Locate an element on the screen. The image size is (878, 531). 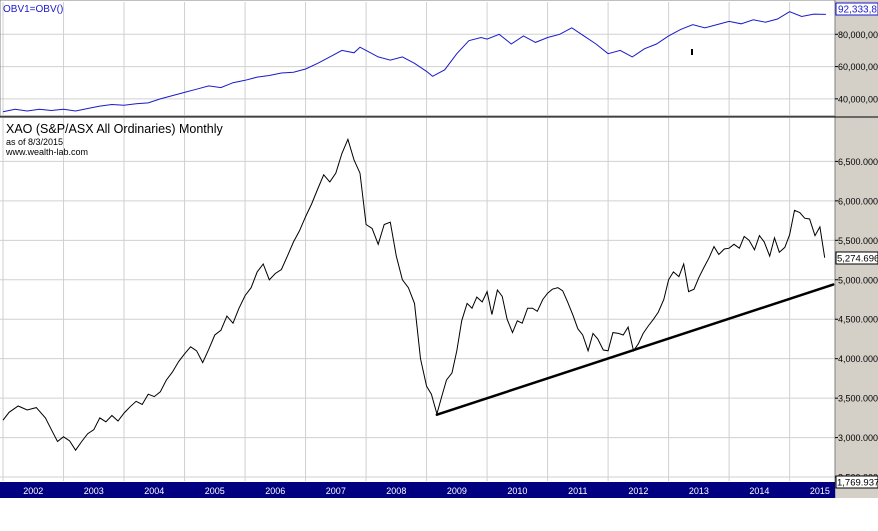
x-tick-label: 2007 is located at coordinates (336, 491).